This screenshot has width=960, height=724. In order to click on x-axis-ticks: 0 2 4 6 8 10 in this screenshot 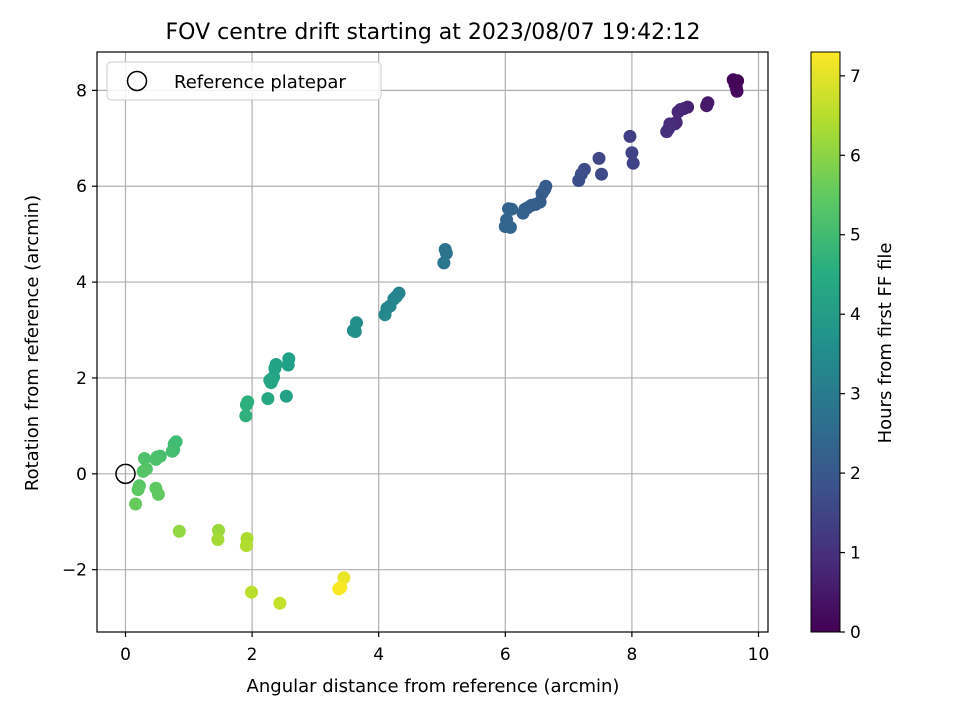, I will do `click(444, 648)`.